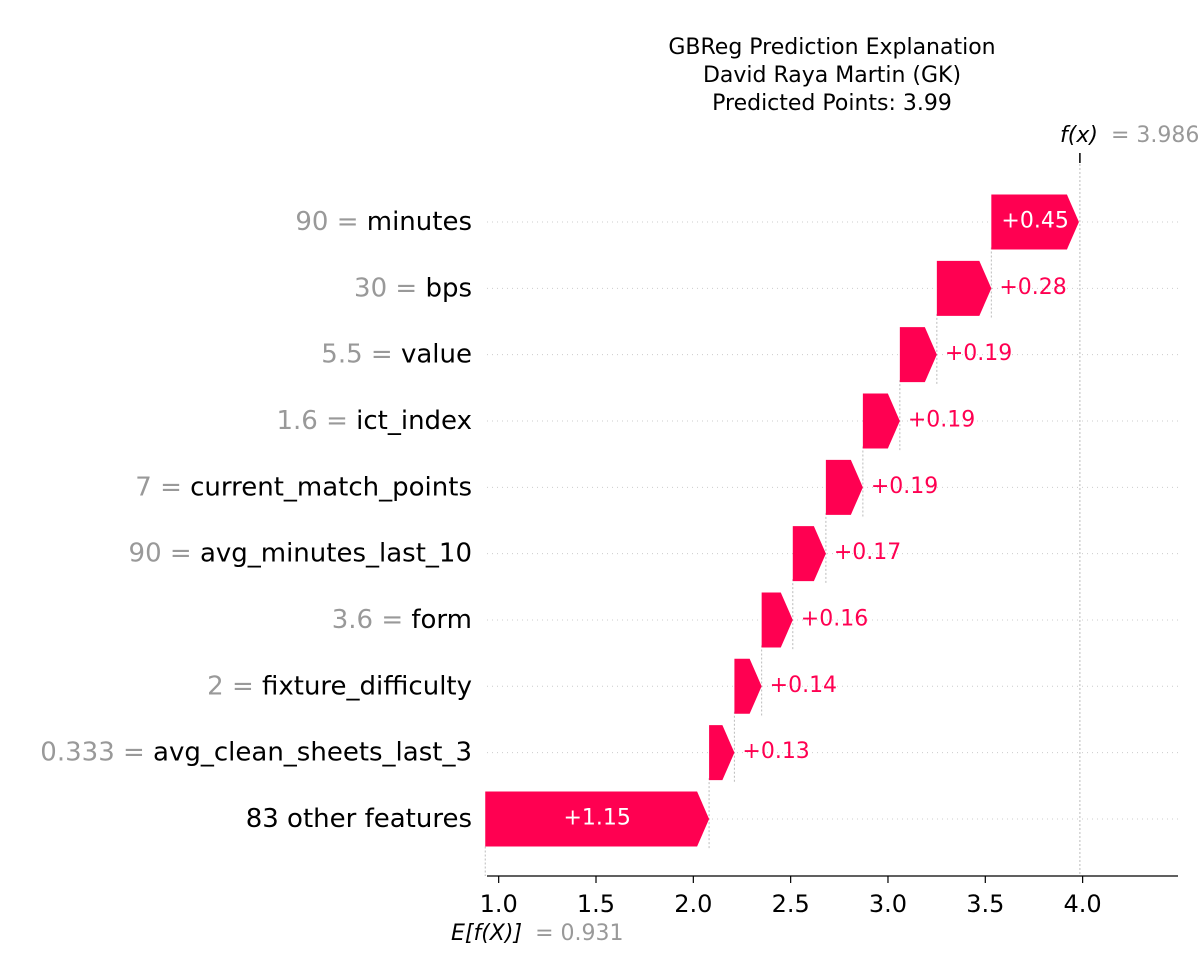  What do you see at coordinates (1079, 135) in the screenshot?
I see `fx-label: f(x)` at bounding box center [1079, 135].